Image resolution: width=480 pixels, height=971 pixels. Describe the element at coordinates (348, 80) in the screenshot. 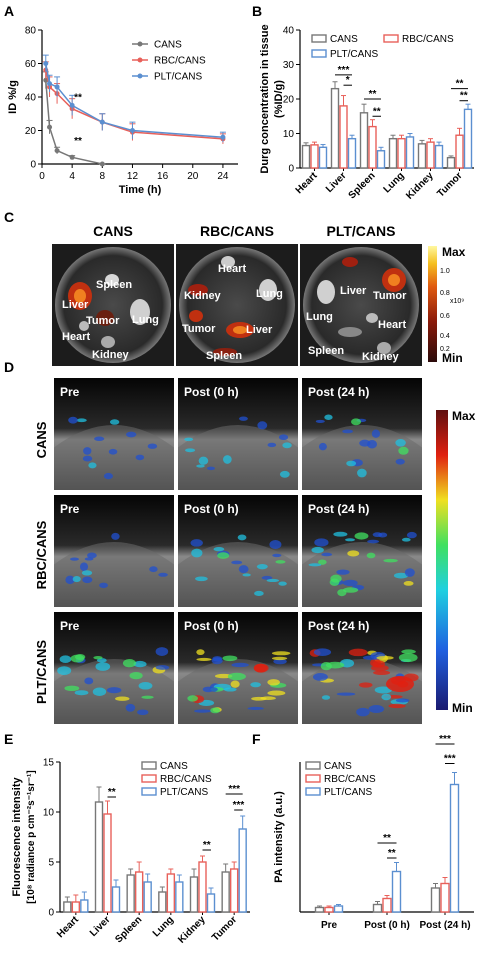

I see `significance-mark: *` at that location.